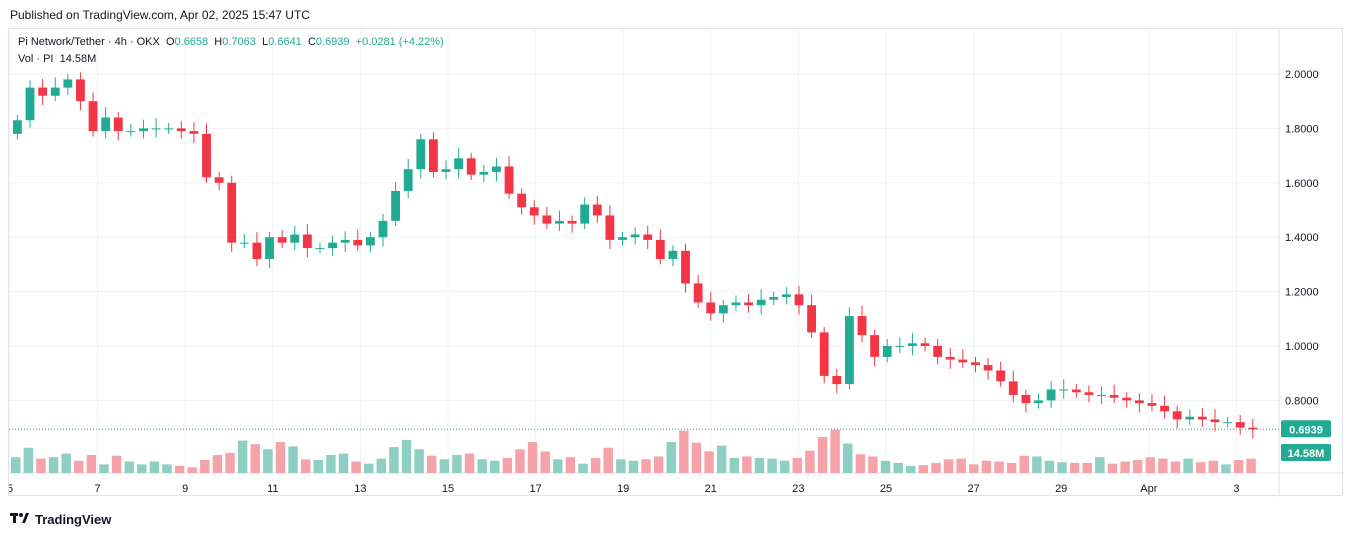 This screenshot has height=538, width=1352. I want to click on low-value: 0.6641, so click(285, 42).